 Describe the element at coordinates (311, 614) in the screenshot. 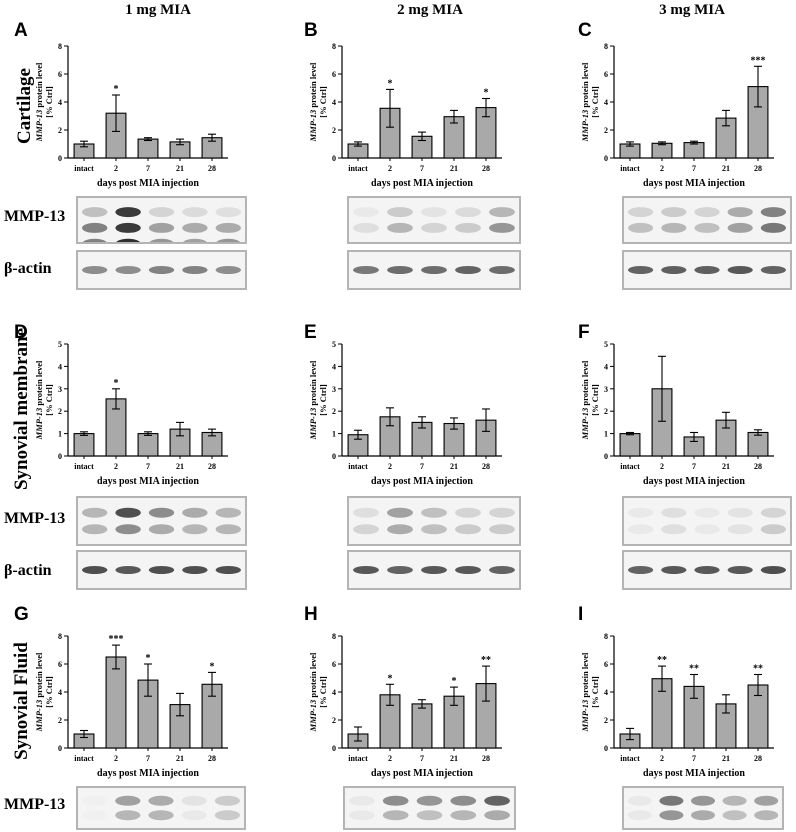

I see `panel-letter-h: H` at that location.